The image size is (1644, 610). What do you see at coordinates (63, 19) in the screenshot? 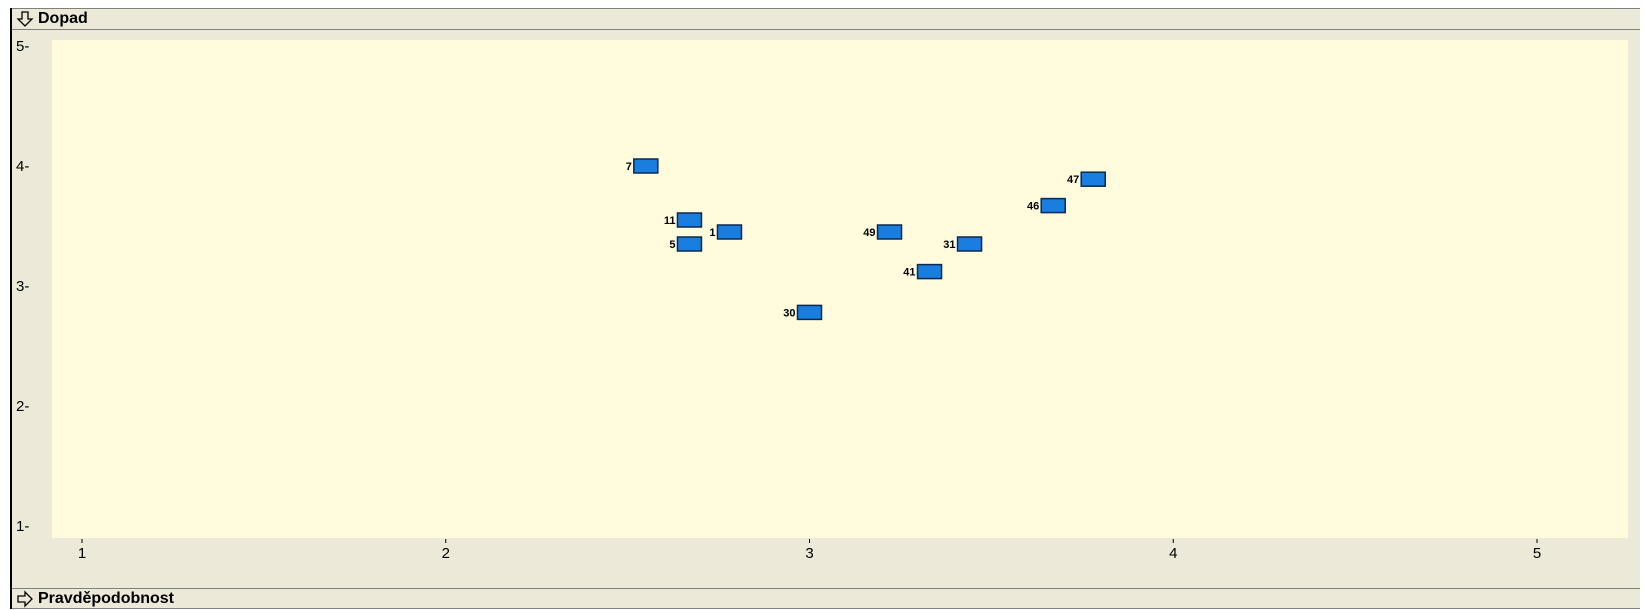
I see `y-axis-title: Dopad` at bounding box center [63, 19].